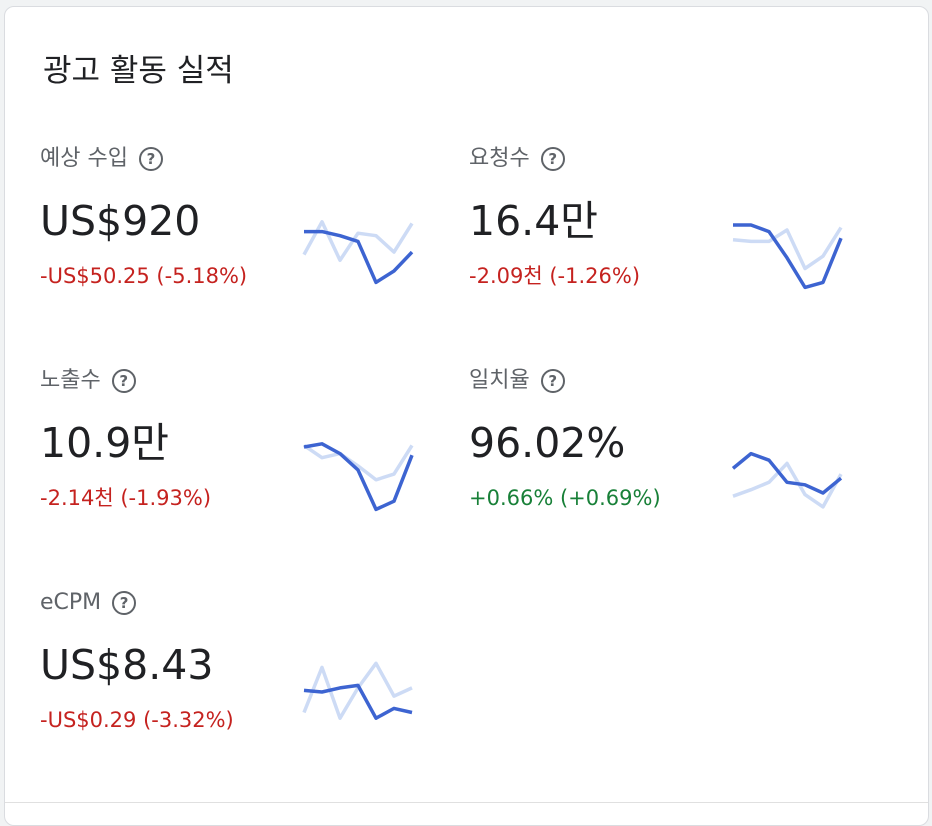 This screenshot has width=932, height=826. What do you see at coordinates (127, 665) in the screenshot?
I see `metric-value: US$8.43` at bounding box center [127, 665].